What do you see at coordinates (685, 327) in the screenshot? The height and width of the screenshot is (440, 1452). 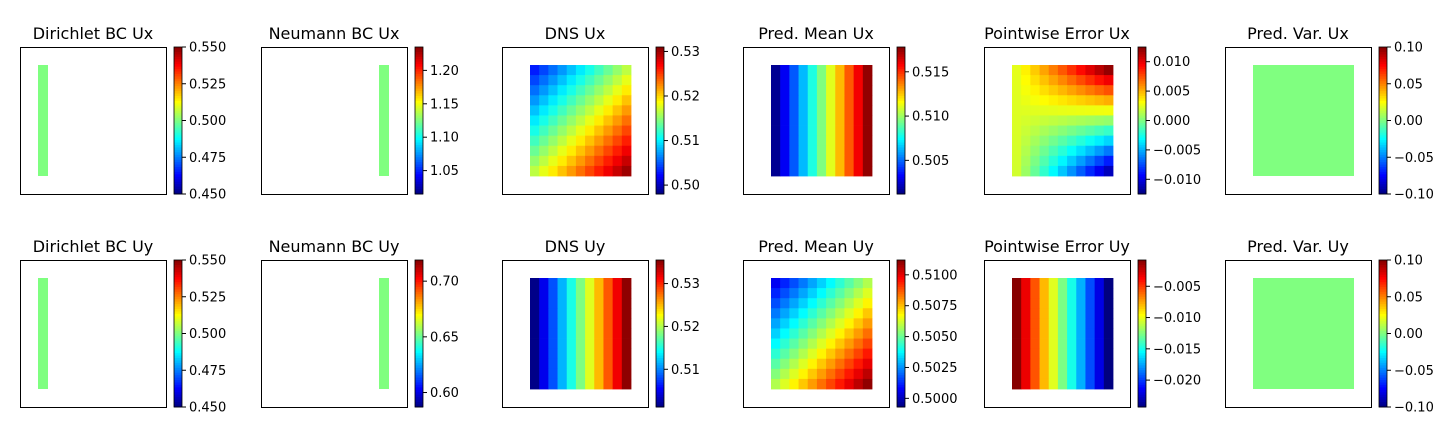 I see `colorbar-tick-label: 0.52` at bounding box center [685, 327].